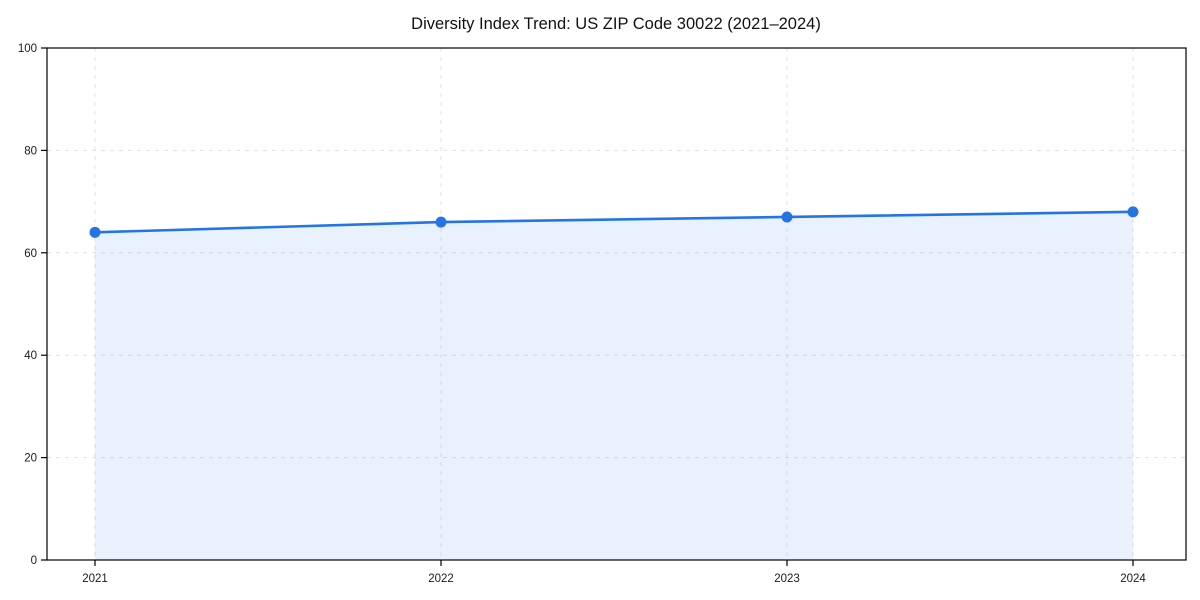 This screenshot has height=600, width=1200. I want to click on x-tick-label: 2023, so click(787, 579).